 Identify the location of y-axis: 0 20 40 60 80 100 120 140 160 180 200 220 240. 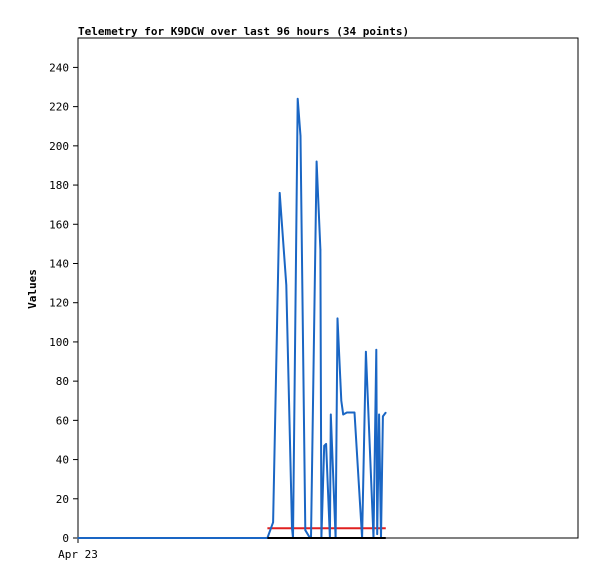
(63, 303).